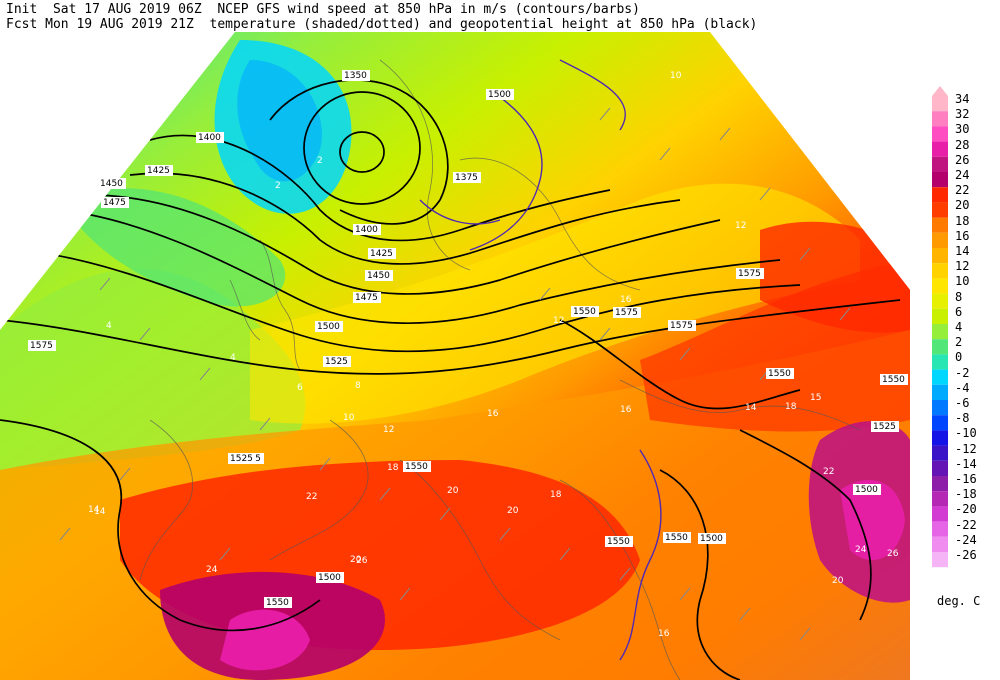 Image resolution: width=1000 pixels, height=680 pixels. I want to click on color-legend, so click(940, 327).